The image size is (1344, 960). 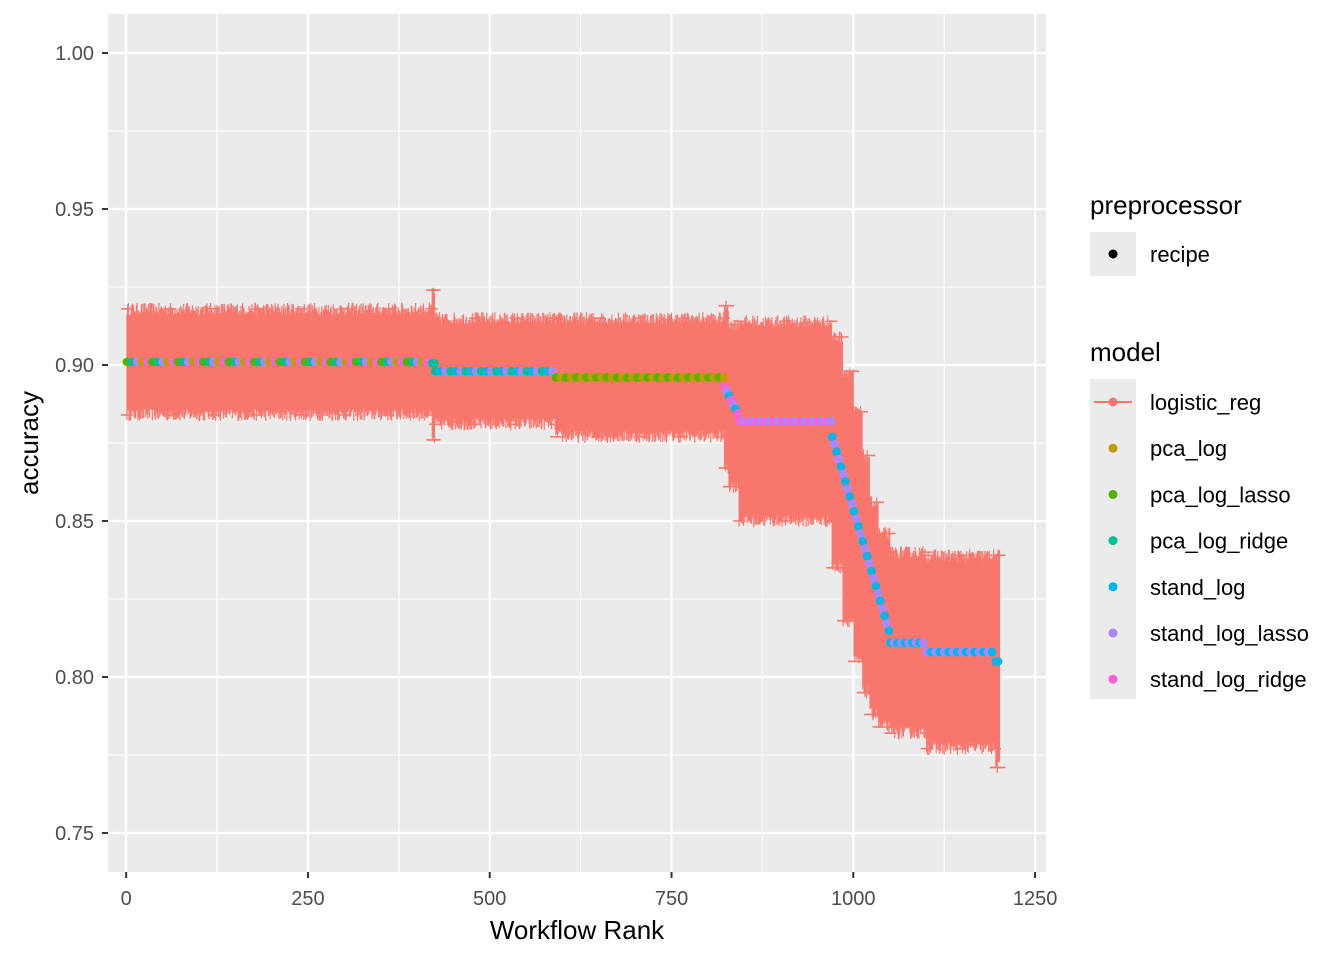 I want to click on y-tick-label: 1.00, so click(x=74, y=54).